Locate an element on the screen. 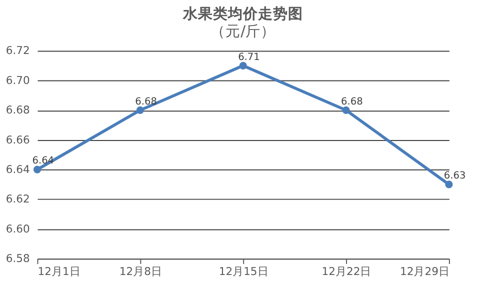 The width and height of the screenshot is (496, 283). y-tick-label: 6.58 is located at coordinates (18, 259).